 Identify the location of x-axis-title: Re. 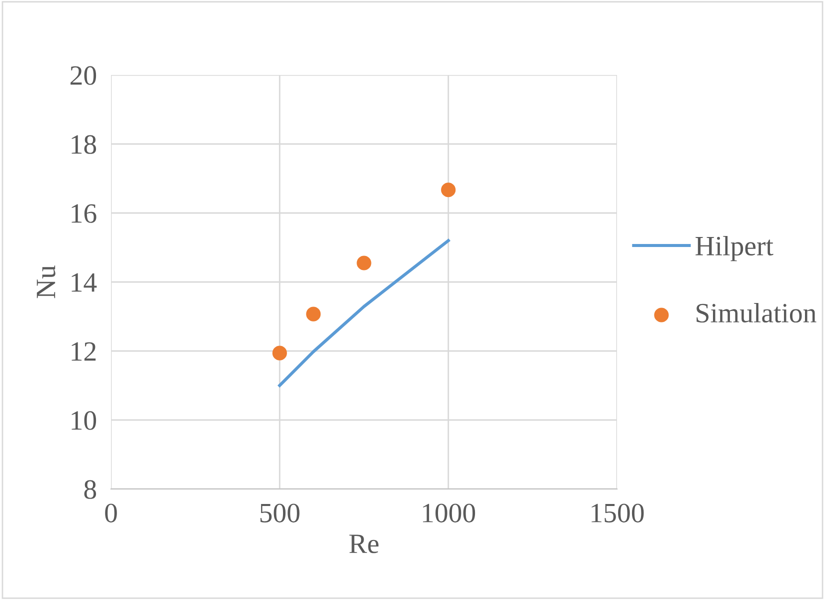
(363, 544).